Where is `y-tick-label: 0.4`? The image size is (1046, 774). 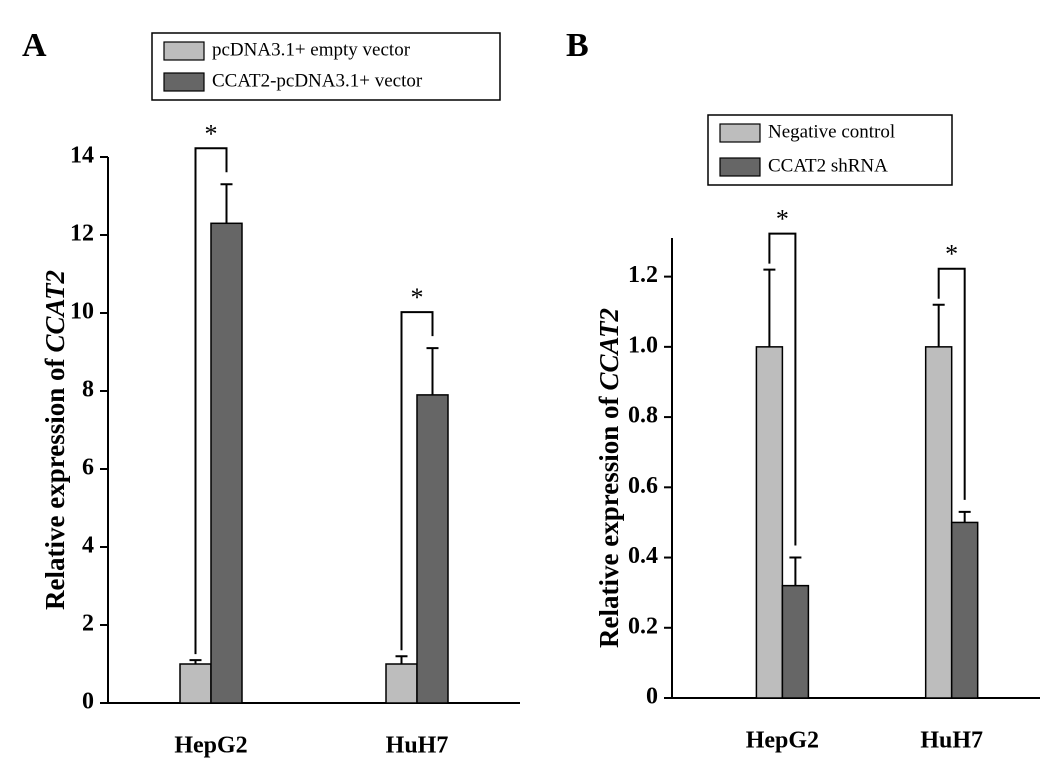 y-tick-label: 0.4 is located at coordinates (643, 556).